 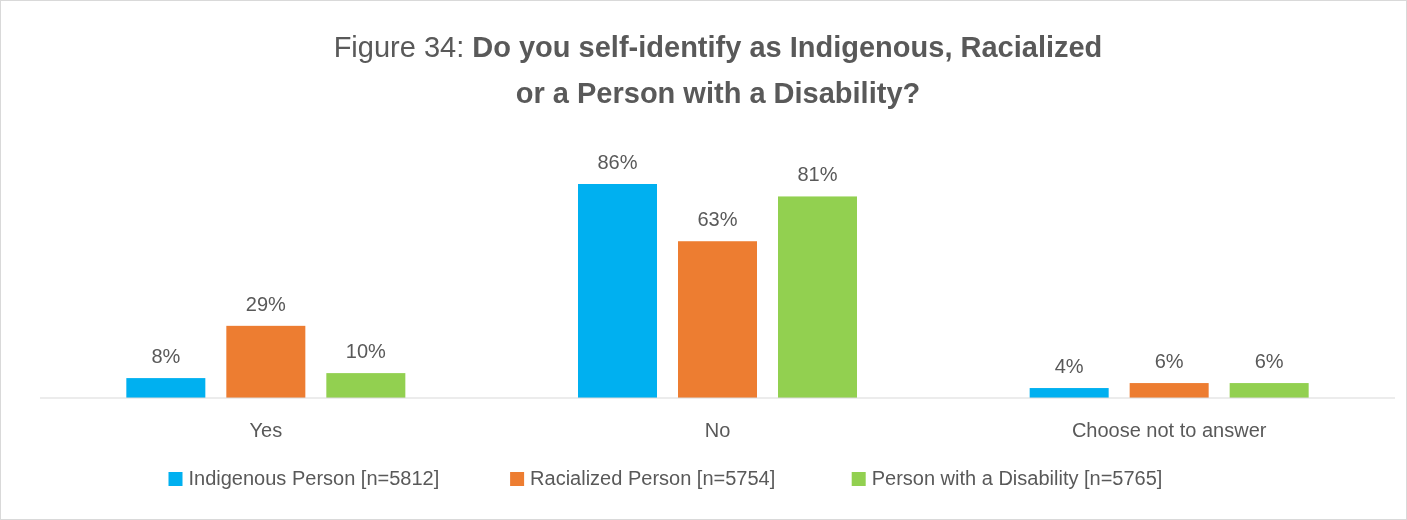 What do you see at coordinates (617, 162) in the screenshot?
I see `data-label: 86%` at bounding box center [617, 162].